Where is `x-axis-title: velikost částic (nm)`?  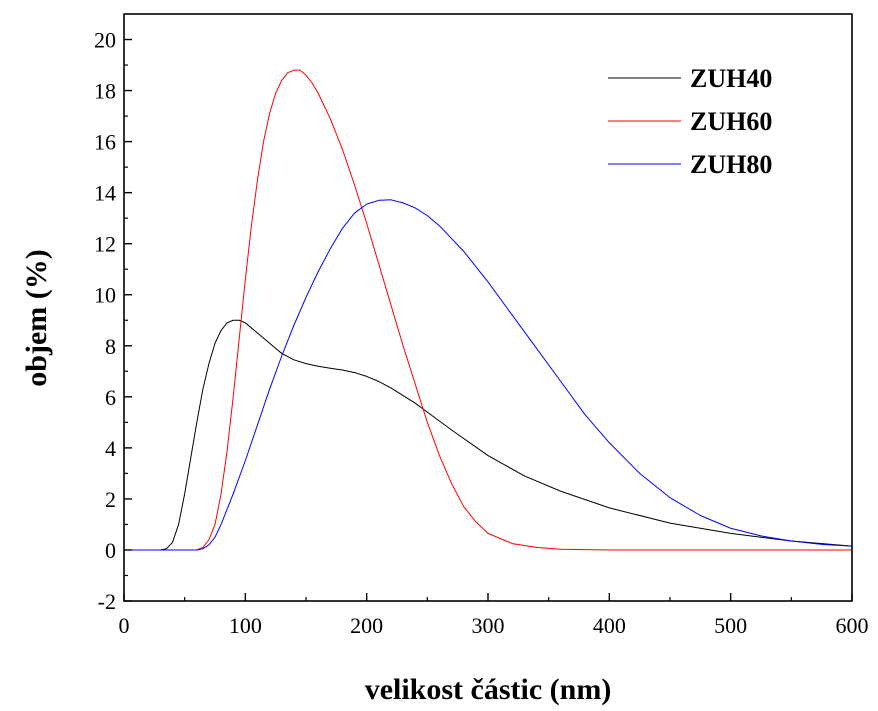 x-axis-title: velikost částic (nm) is located at coordinates (488, 689).